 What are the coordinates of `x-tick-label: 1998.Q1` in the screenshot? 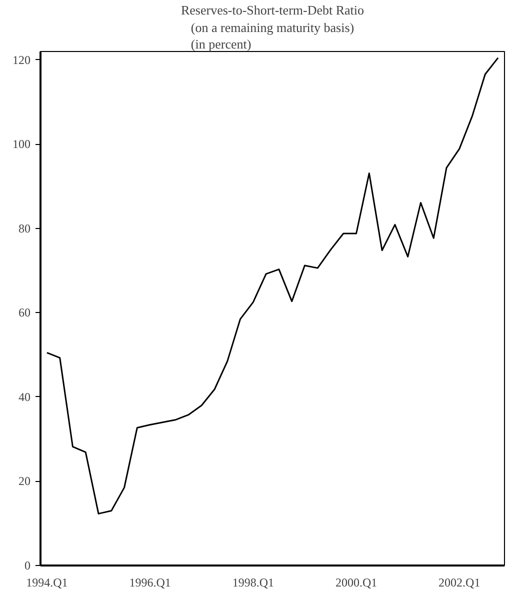 It's located at (253, 583).